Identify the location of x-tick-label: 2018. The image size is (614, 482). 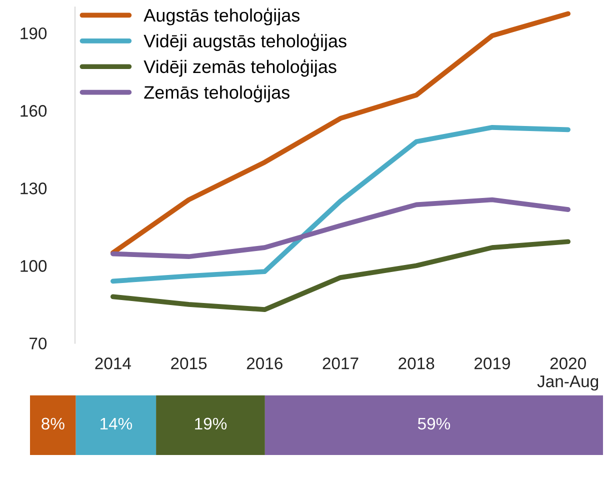
(416, 364).